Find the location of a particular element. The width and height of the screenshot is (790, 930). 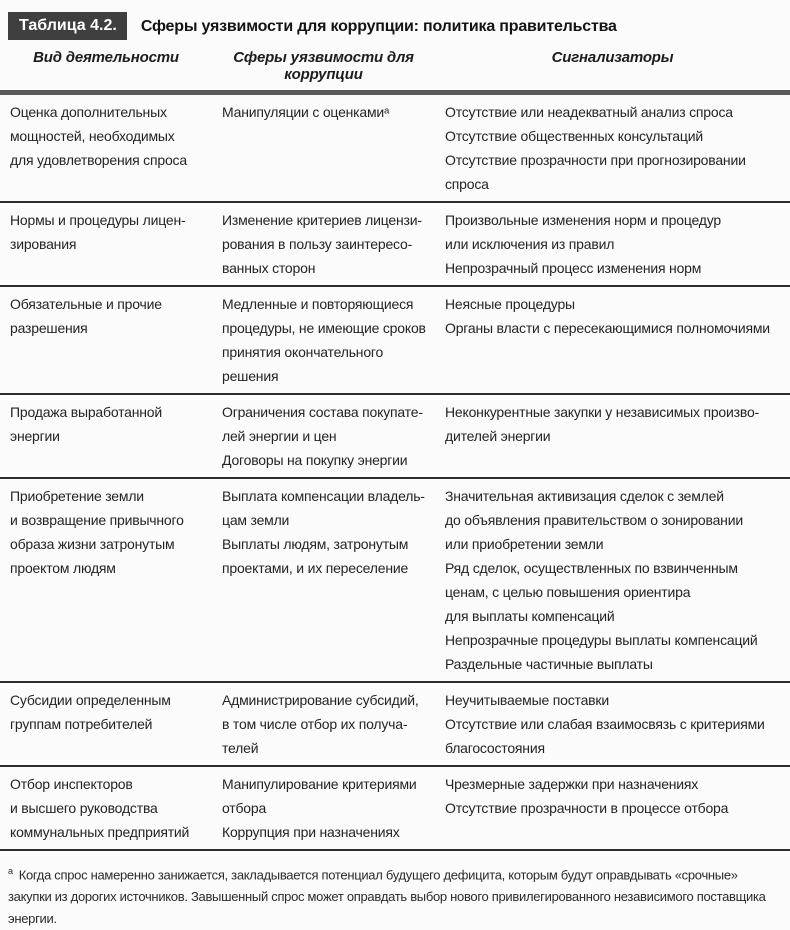

table-number-badge: Таблица 4.2. is located at coordinates (67, 26).